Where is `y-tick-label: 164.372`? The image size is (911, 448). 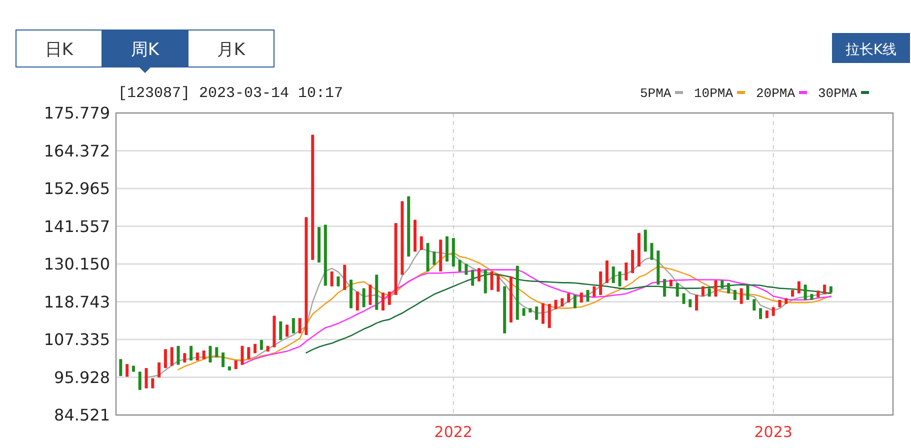 y-tick-label: 164.372 is located at coordinates (77, 150).